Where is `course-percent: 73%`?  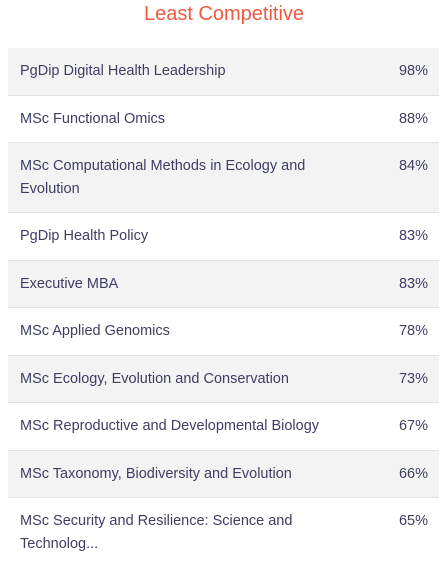
course-percent: 73% is located at coordinates (413, 378).